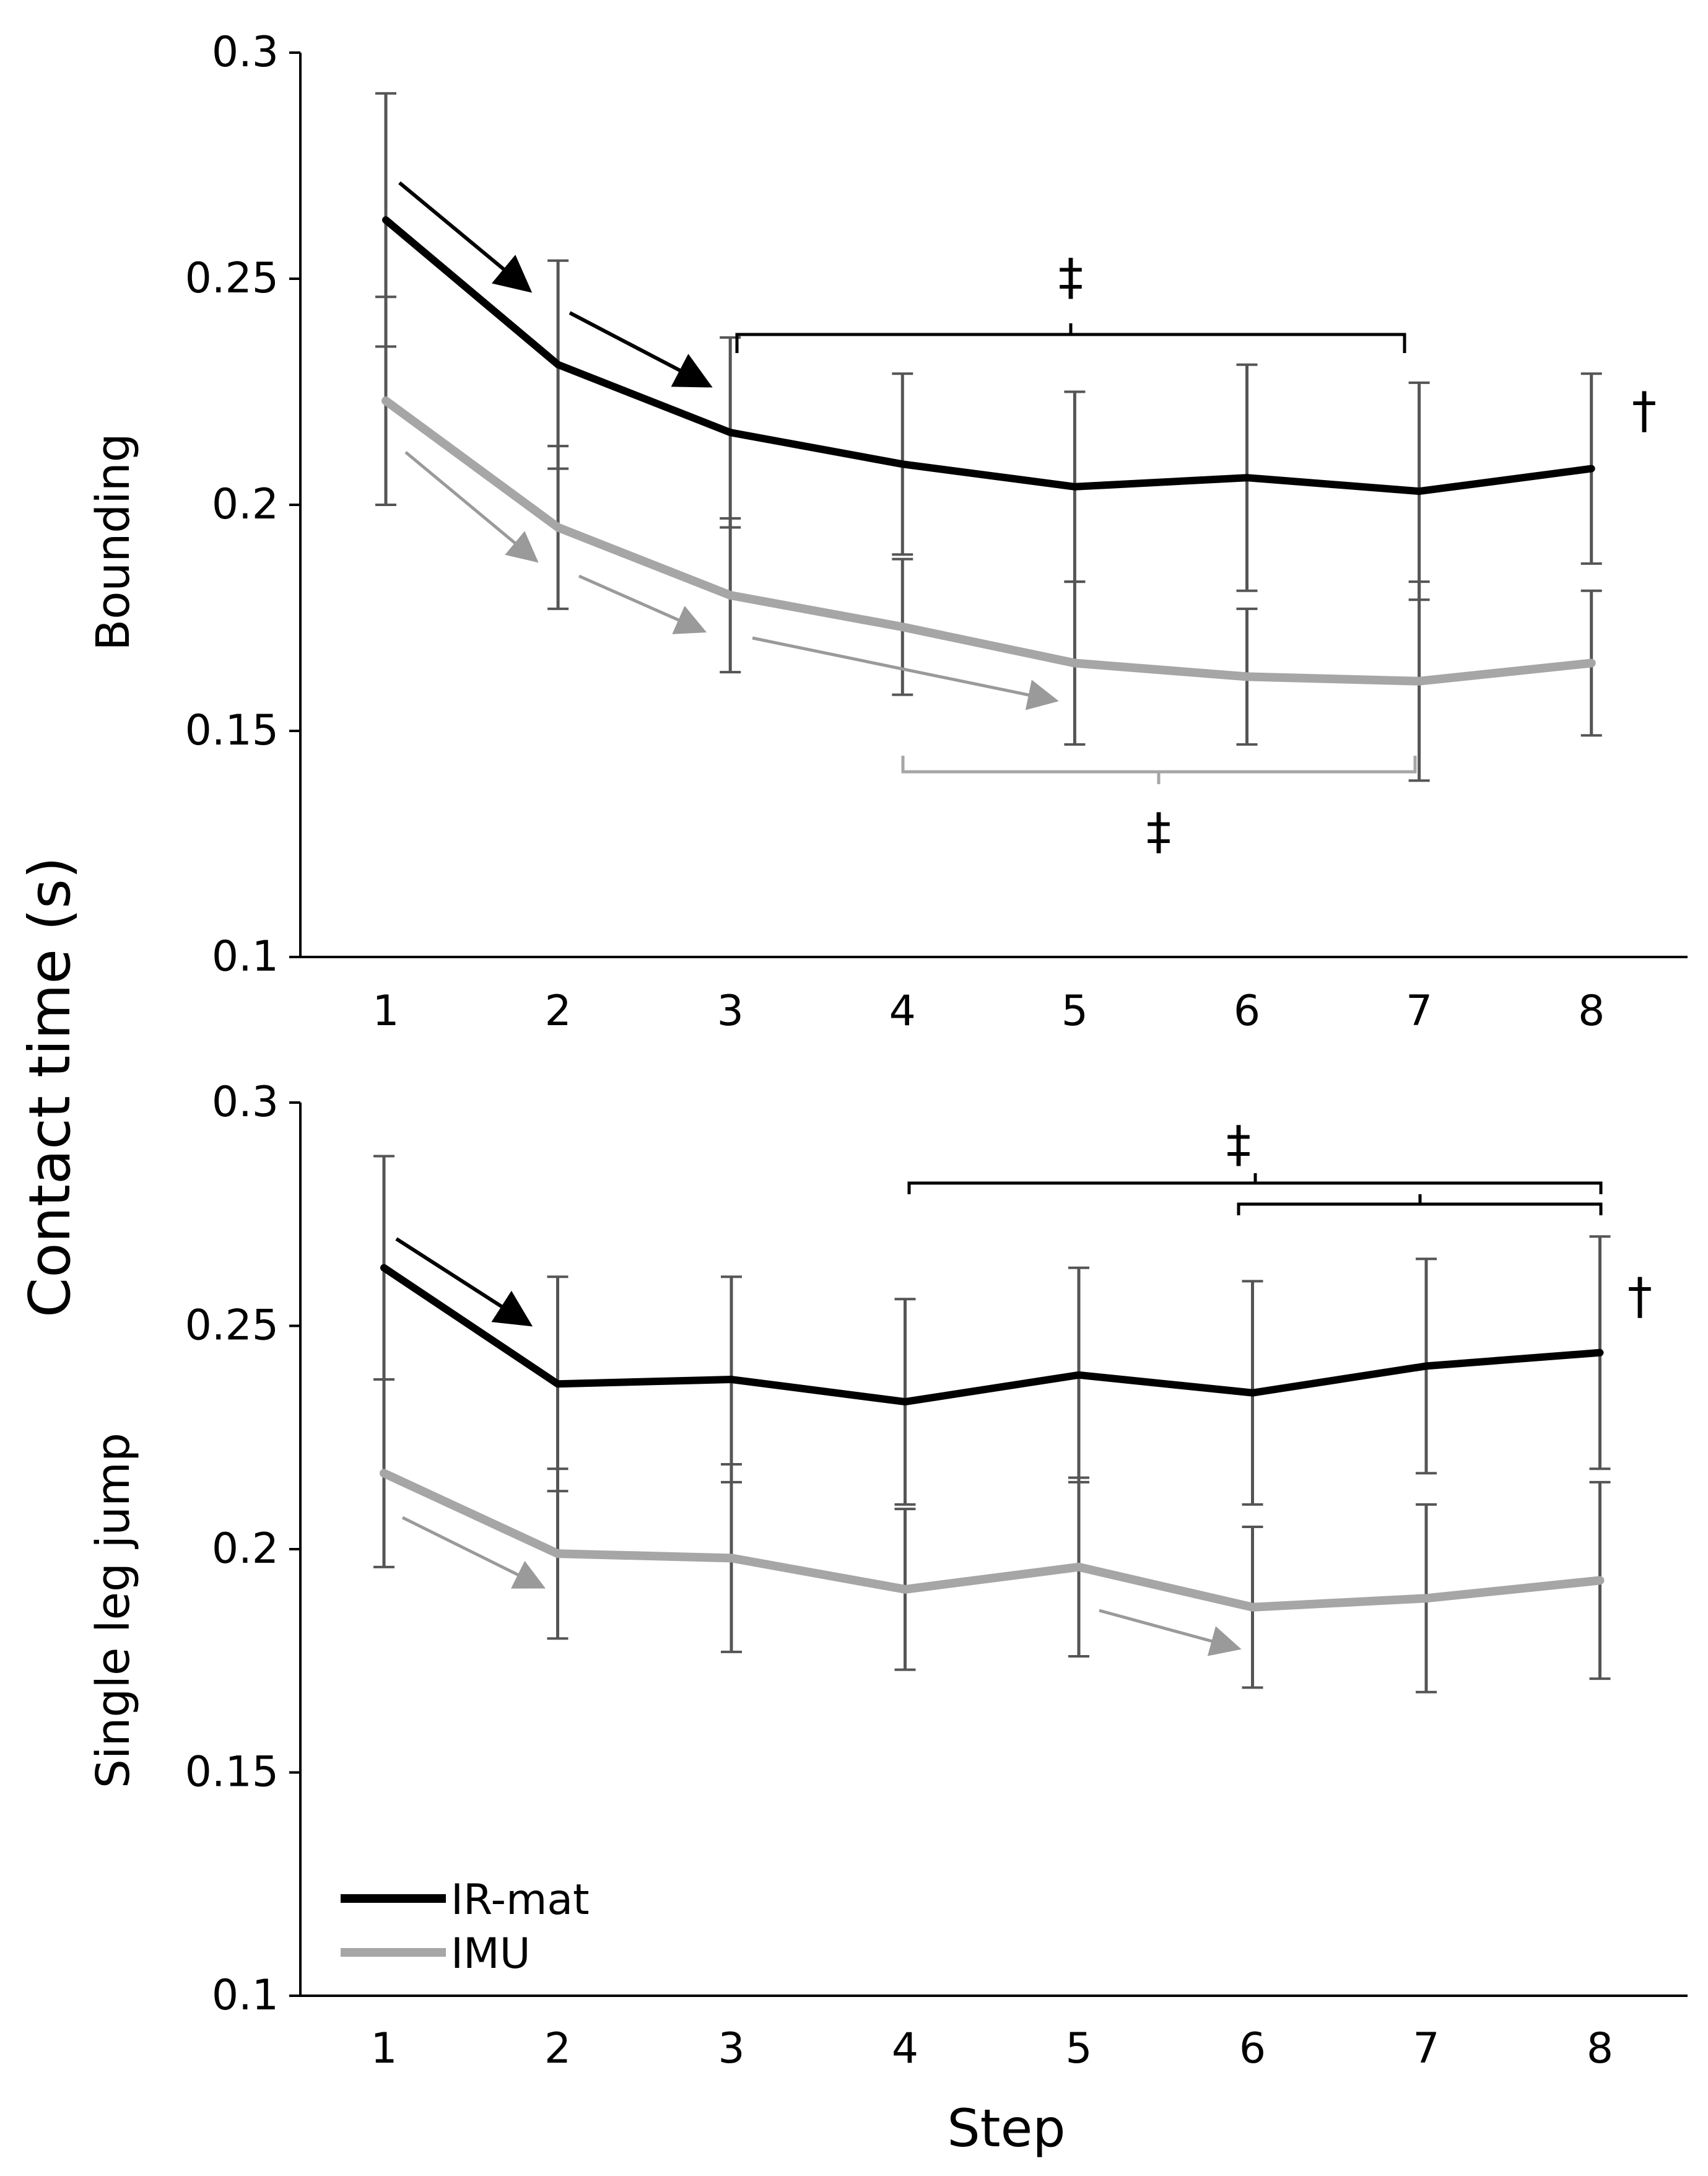  What do you see at coordinates (113, 1610) in the screenshot?
I see `panel-label: Single leg jump` at bounding box center [113, 1610].